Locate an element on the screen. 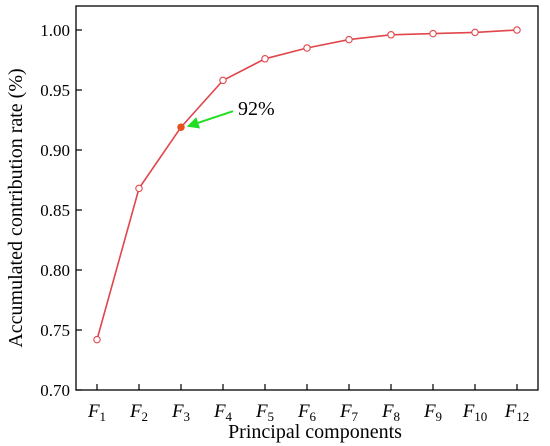 Image resolution: width=550 pixels, height=446 pixels. y-tick-label: 0.80 is located at coordinates (55, 270).